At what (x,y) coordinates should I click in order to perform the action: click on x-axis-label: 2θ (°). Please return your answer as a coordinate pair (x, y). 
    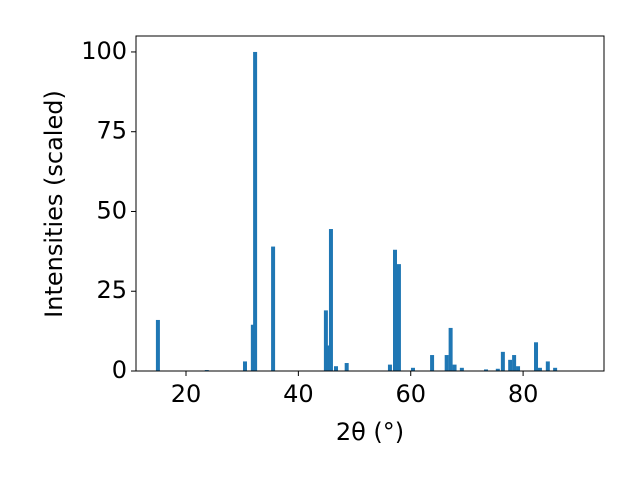
    Looking at the image, I should click on (370, 432).